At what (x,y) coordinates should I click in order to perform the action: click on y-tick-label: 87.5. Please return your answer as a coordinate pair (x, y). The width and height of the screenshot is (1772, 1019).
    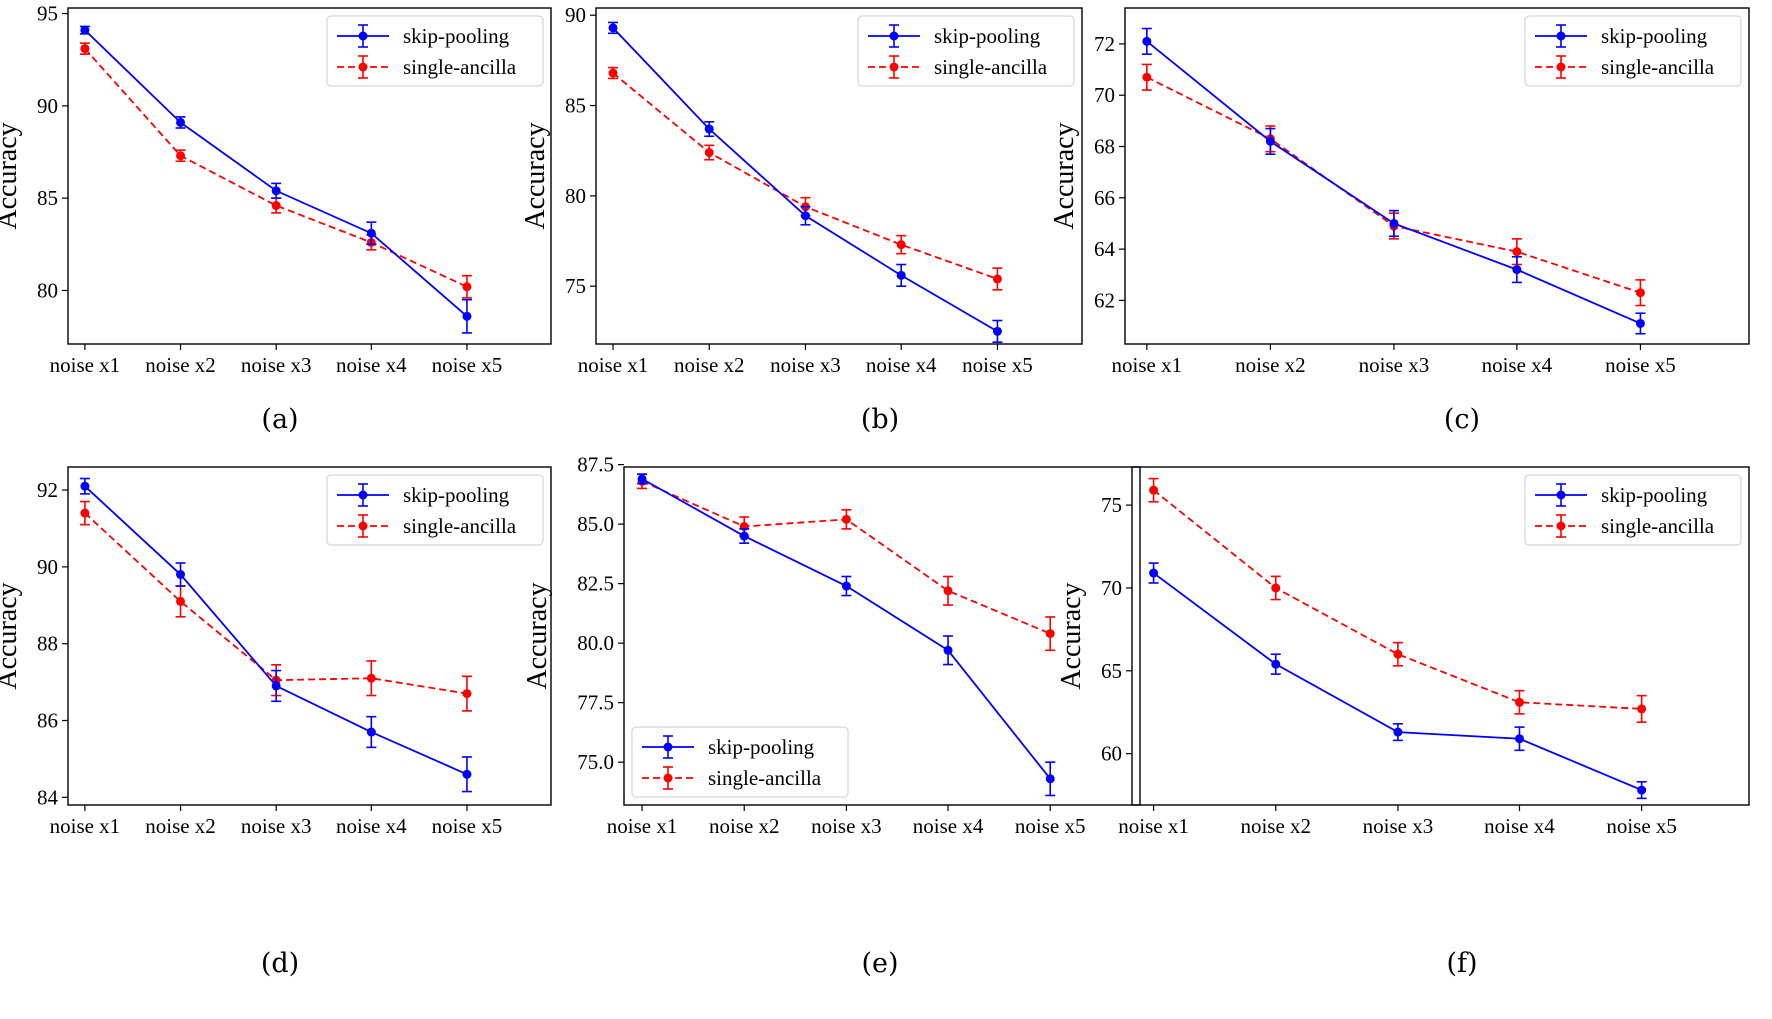
    Looking at the image, I should click on (595, 465).